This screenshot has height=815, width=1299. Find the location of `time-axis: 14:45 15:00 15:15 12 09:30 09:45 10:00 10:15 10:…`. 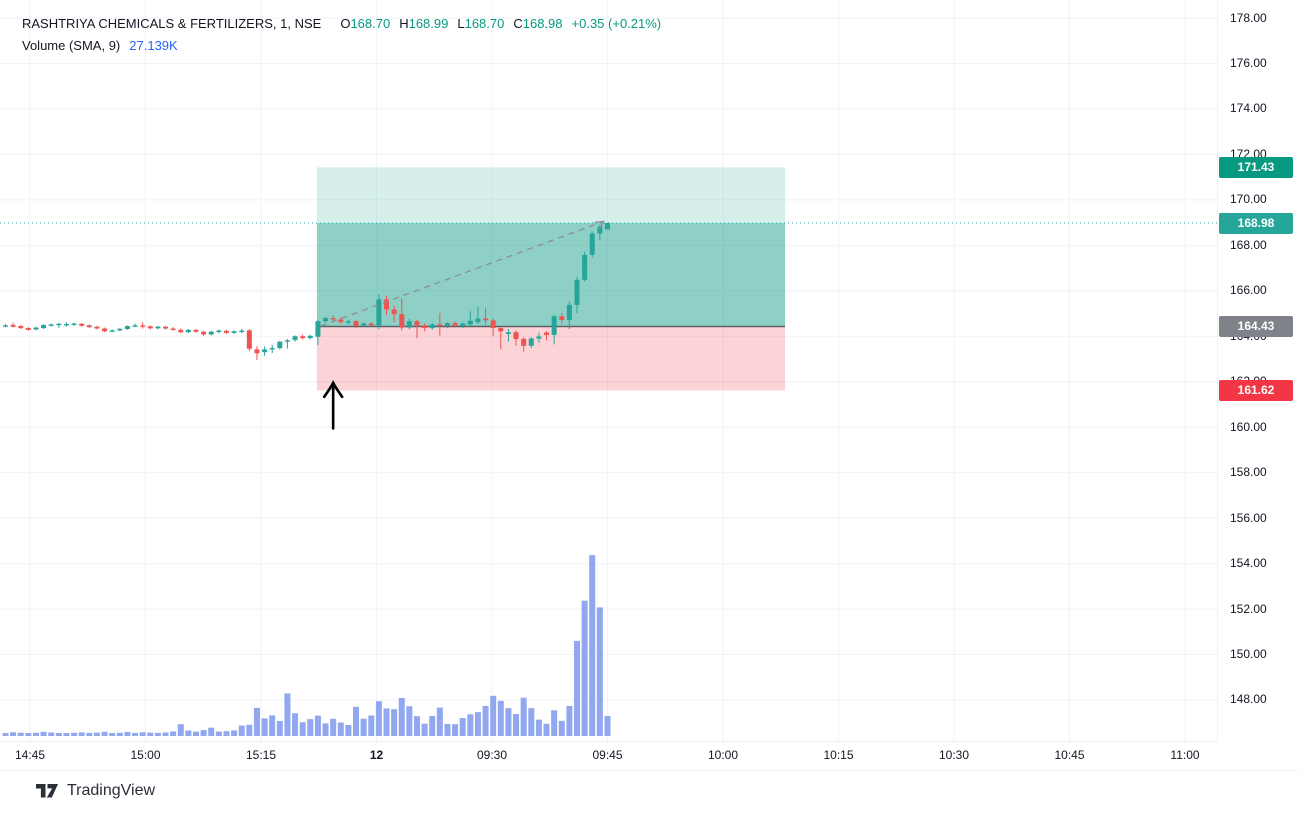

time-axis: 14:45 15:00 15:15 12 09:30 09:45 10:00 10:15 10:… is located at coordinates (649, 756).